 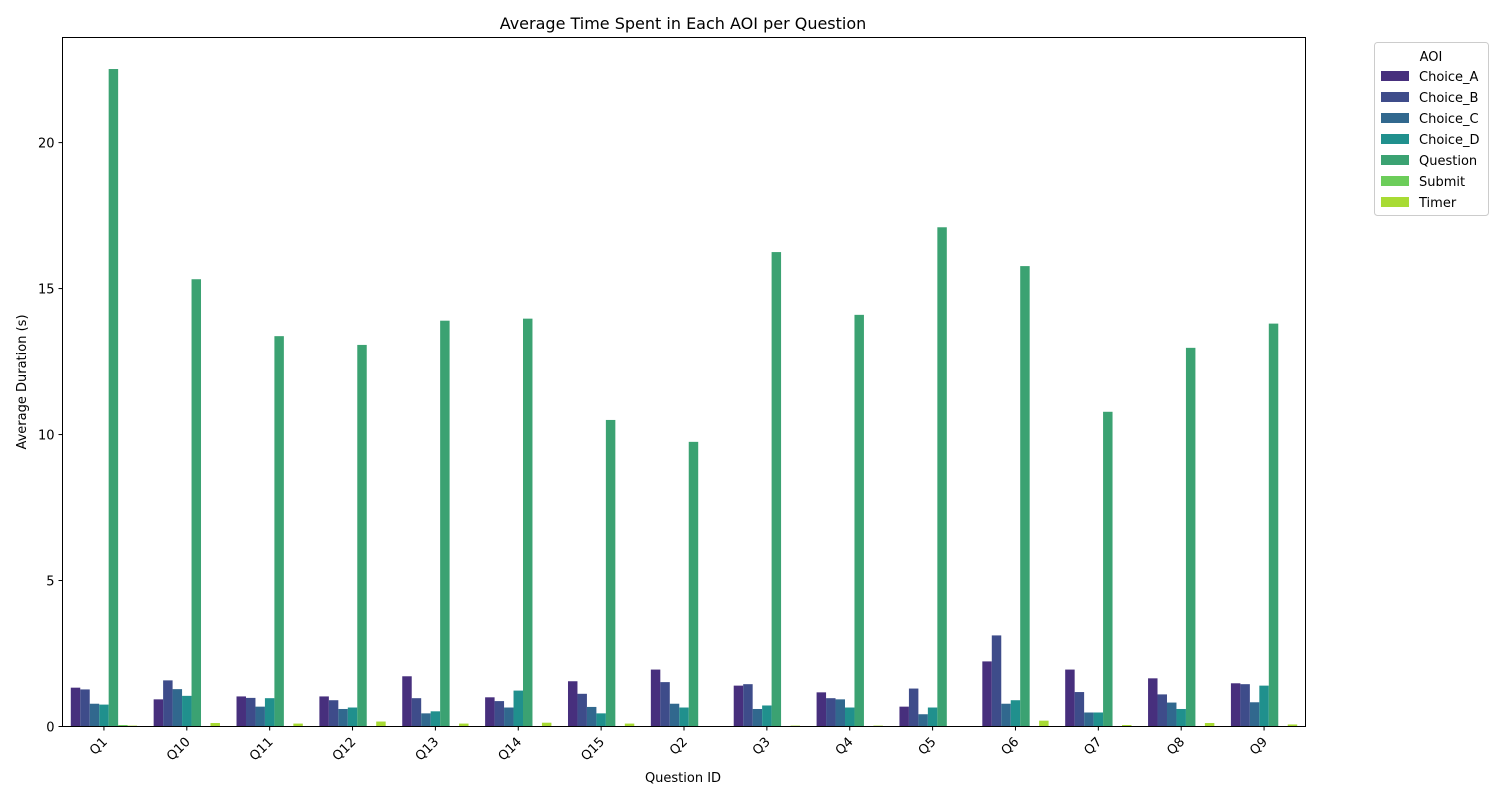 What do you see at coordinates (1098, 719) in the screenshot?
I see `bar-choice-d-q7` at bounding box center [1098, 719].